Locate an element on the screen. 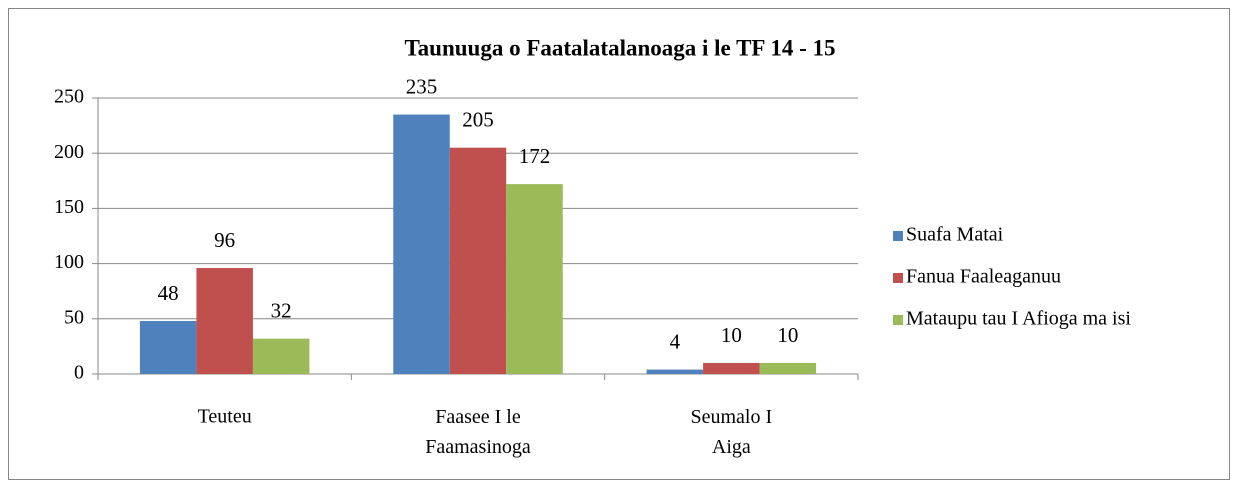 The image size is (1238, 481). y-tick-label: 250 is located at coordinates (69, 97).